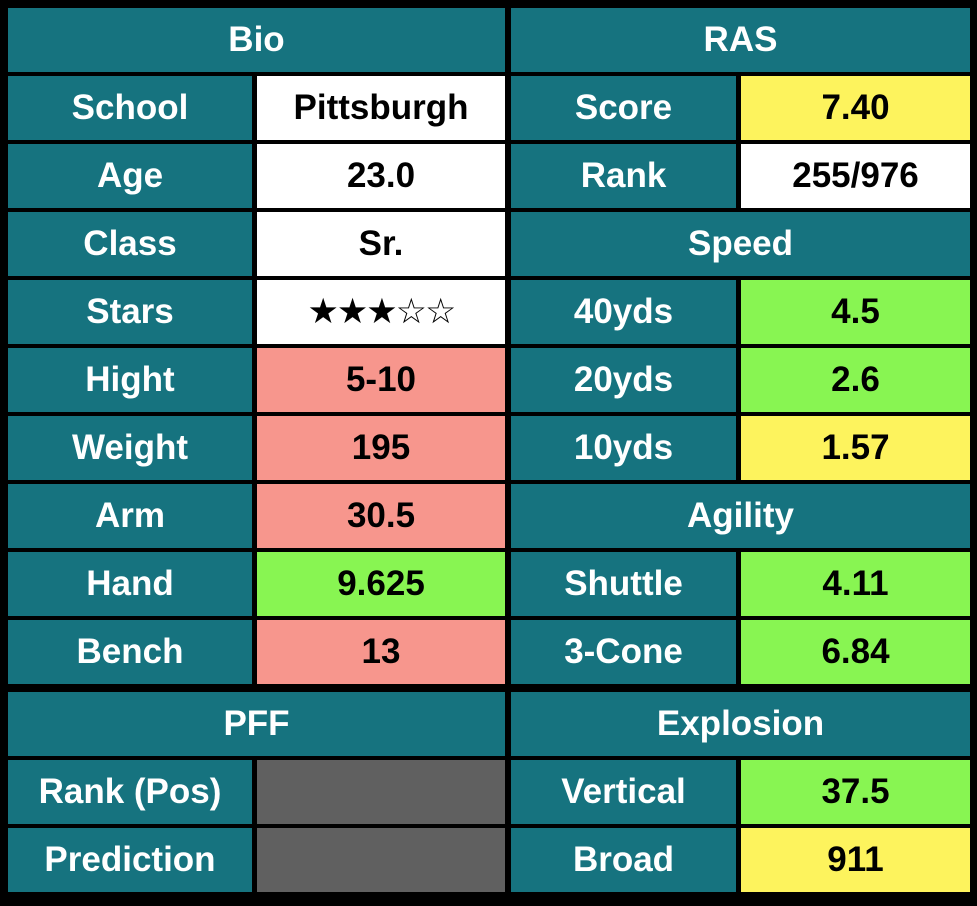 The height and width of the screenshot is (906, 977). Describe the element at coordinates (623, 584) in the screenshot. I see `row-label: Shuttle` at that location.